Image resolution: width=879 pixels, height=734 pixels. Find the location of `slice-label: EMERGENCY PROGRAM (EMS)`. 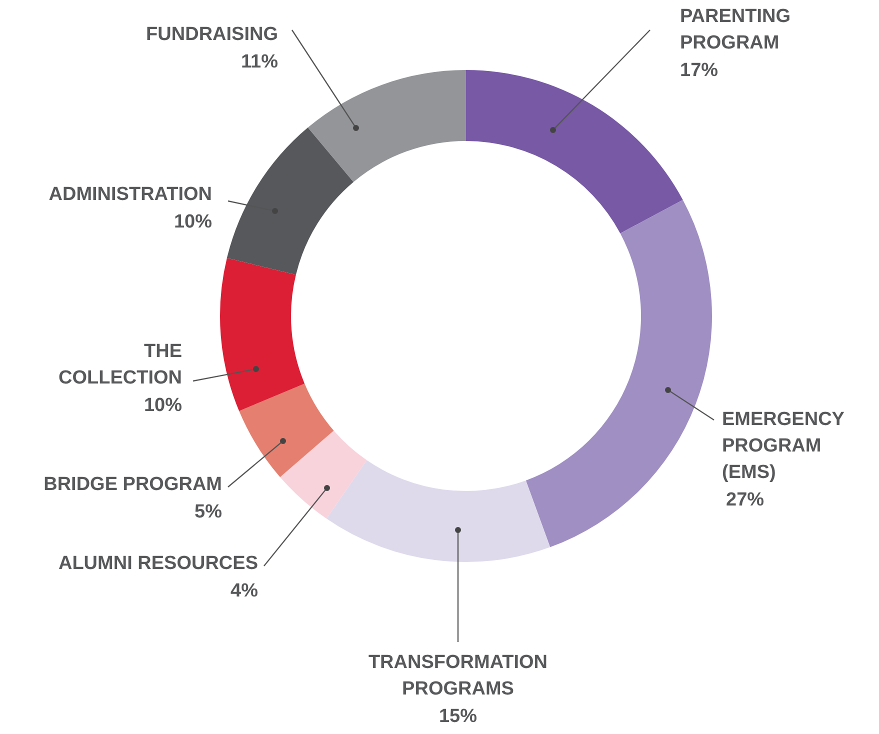

slice-label: EMERGENCY PROGRAM (EMS) is located at coordinates (783, 446).